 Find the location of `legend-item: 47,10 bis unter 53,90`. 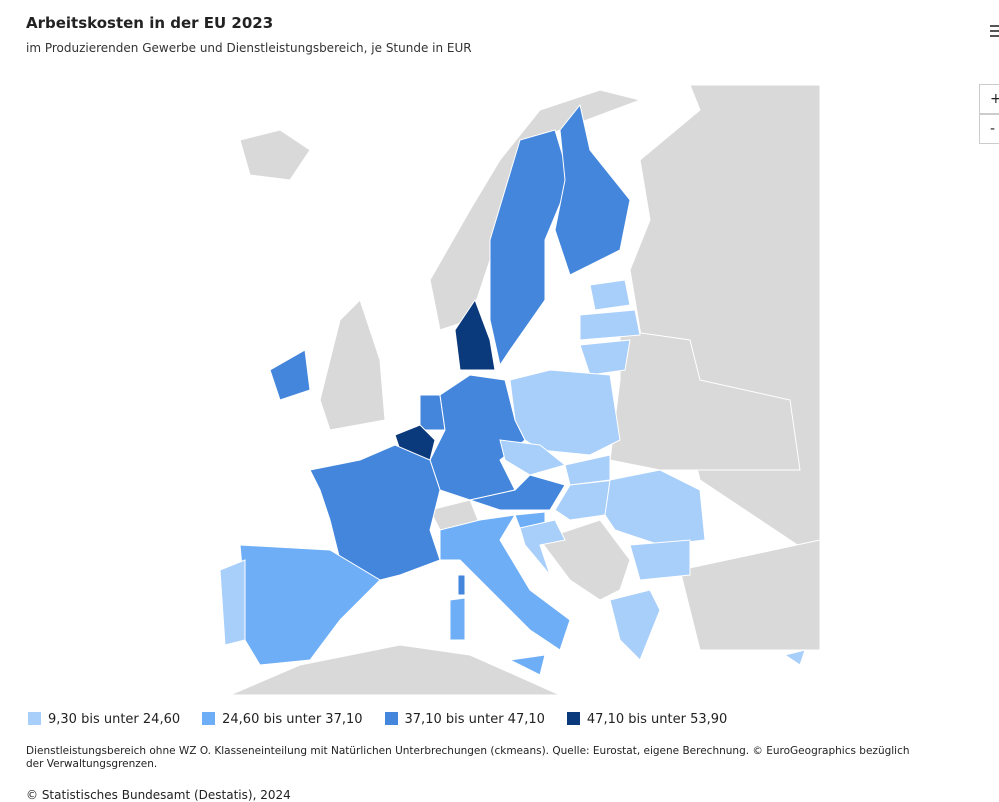

legend-item: 47,10 bis unter 53,90 is located at coordinates (647, 719).